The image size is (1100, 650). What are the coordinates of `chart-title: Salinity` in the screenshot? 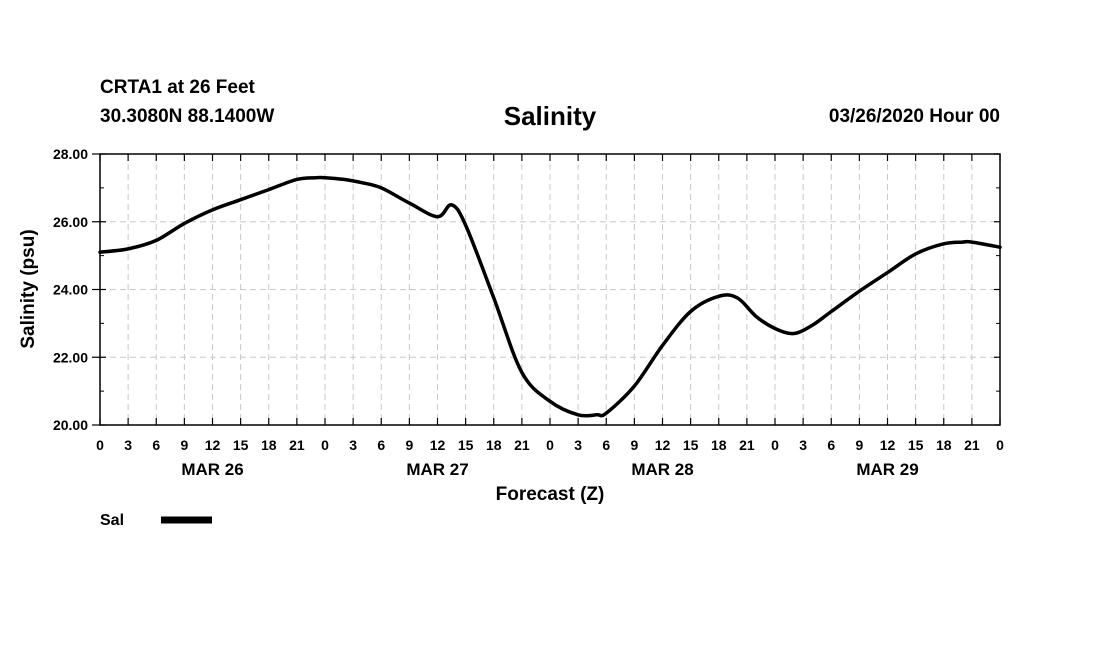 It's located at (550, 116).